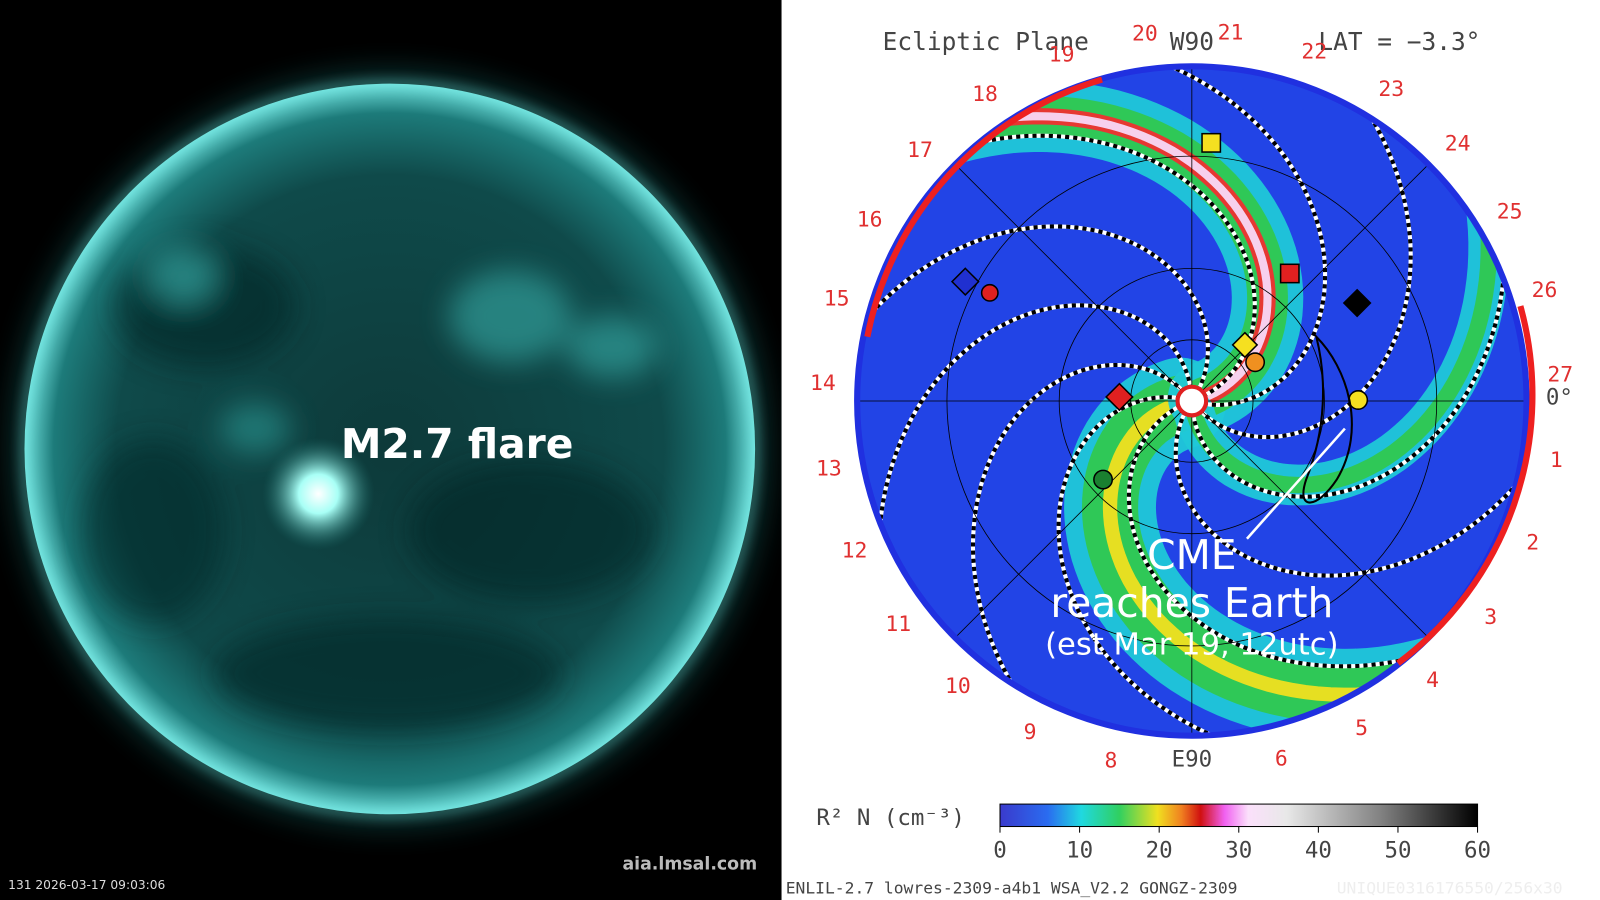  Describe the element at coordinates (1192, 41) in the screenshot. I see `top-label: W90` at that location.